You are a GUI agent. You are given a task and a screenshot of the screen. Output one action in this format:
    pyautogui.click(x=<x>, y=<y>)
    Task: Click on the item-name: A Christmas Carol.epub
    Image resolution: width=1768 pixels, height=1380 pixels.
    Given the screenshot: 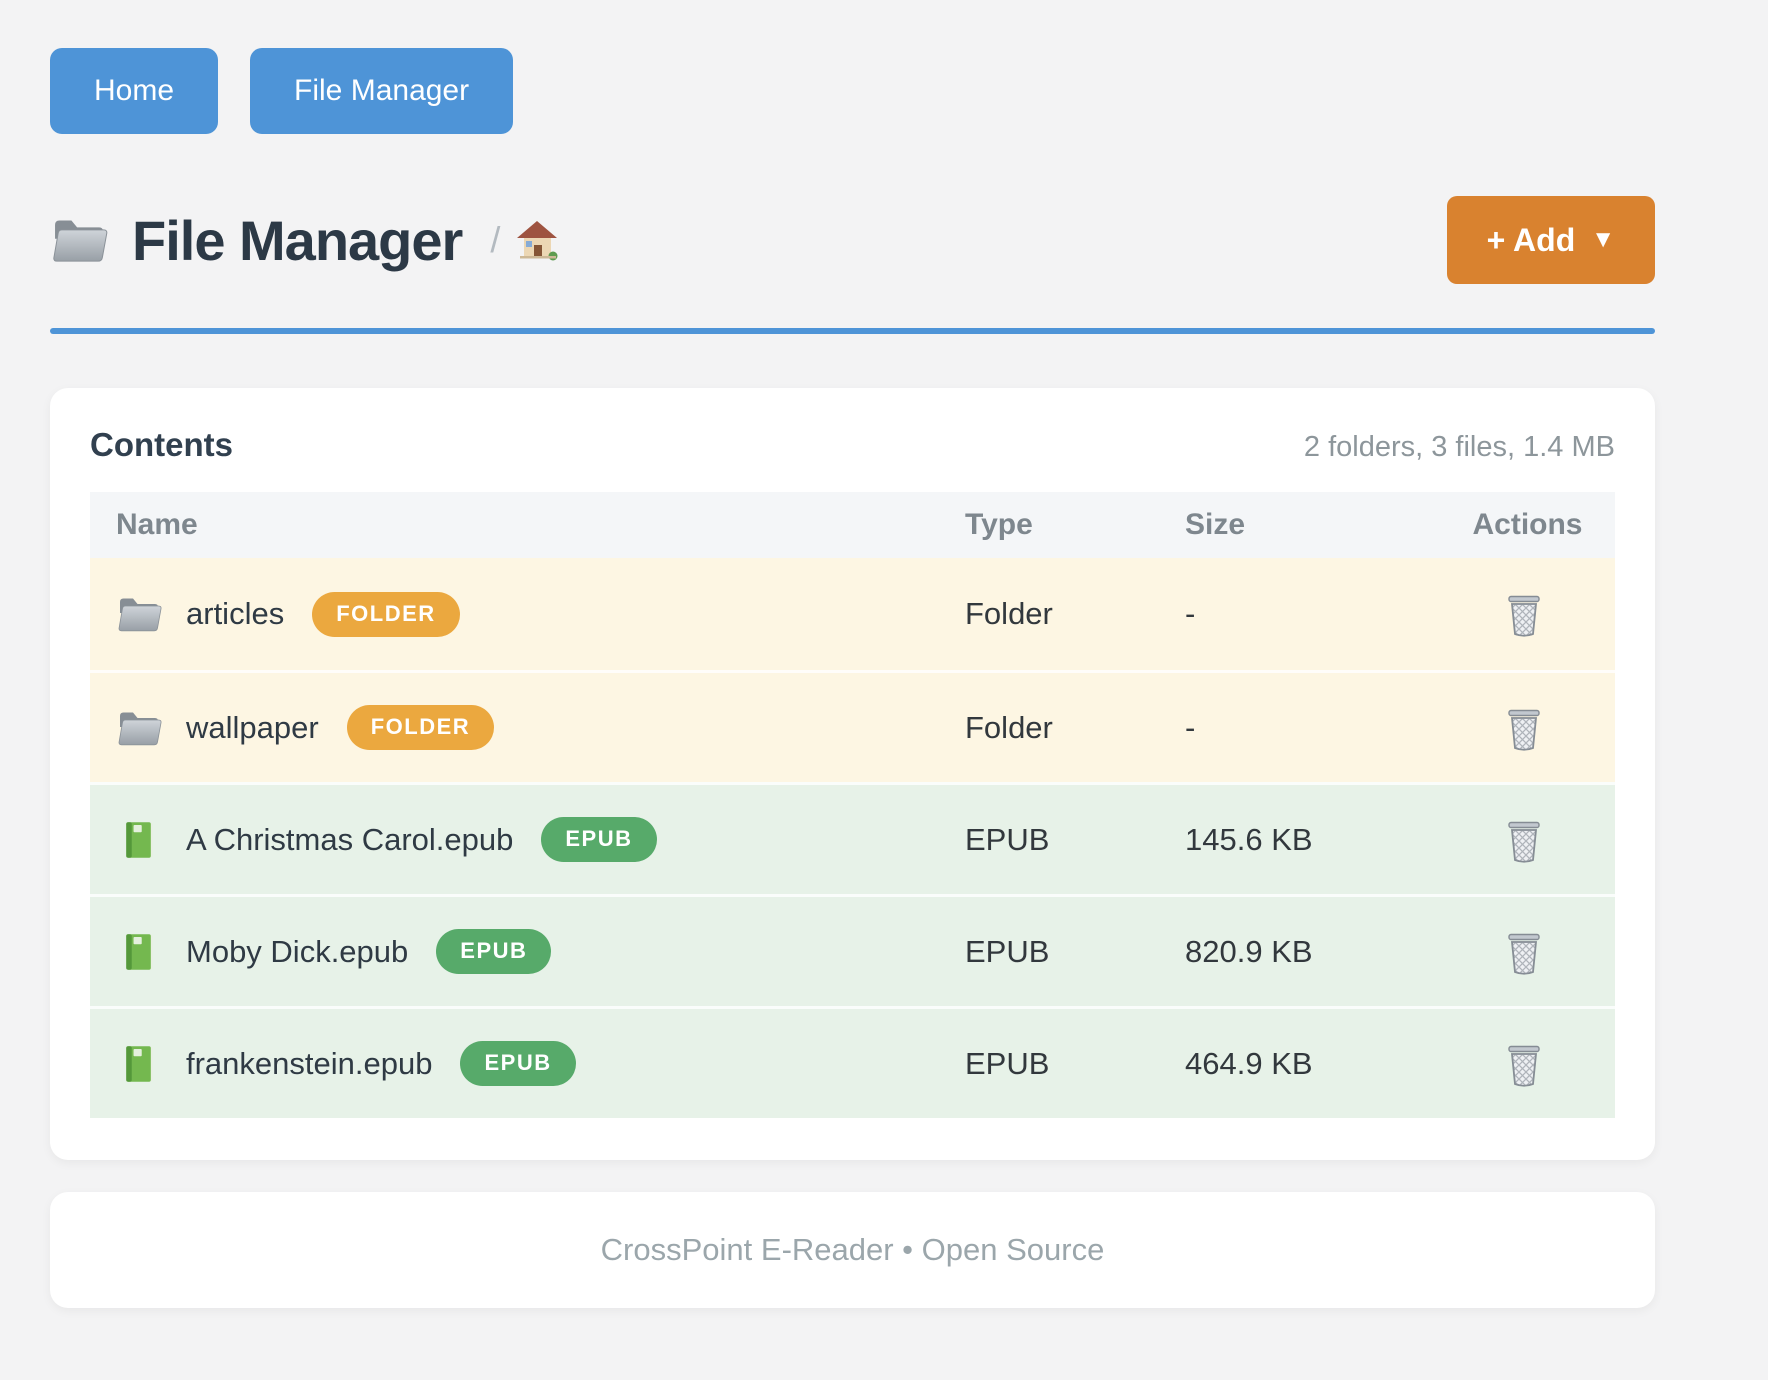 What is the action you would take?
    pyautogui.click(x=350, y=839)
    